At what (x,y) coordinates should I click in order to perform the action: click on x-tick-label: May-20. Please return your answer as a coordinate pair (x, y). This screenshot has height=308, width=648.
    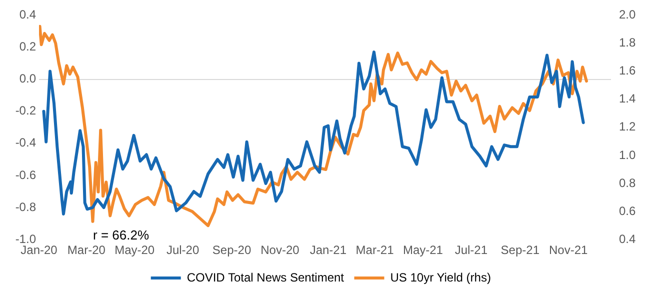
    Looking at the image, I should click on (134, 250).